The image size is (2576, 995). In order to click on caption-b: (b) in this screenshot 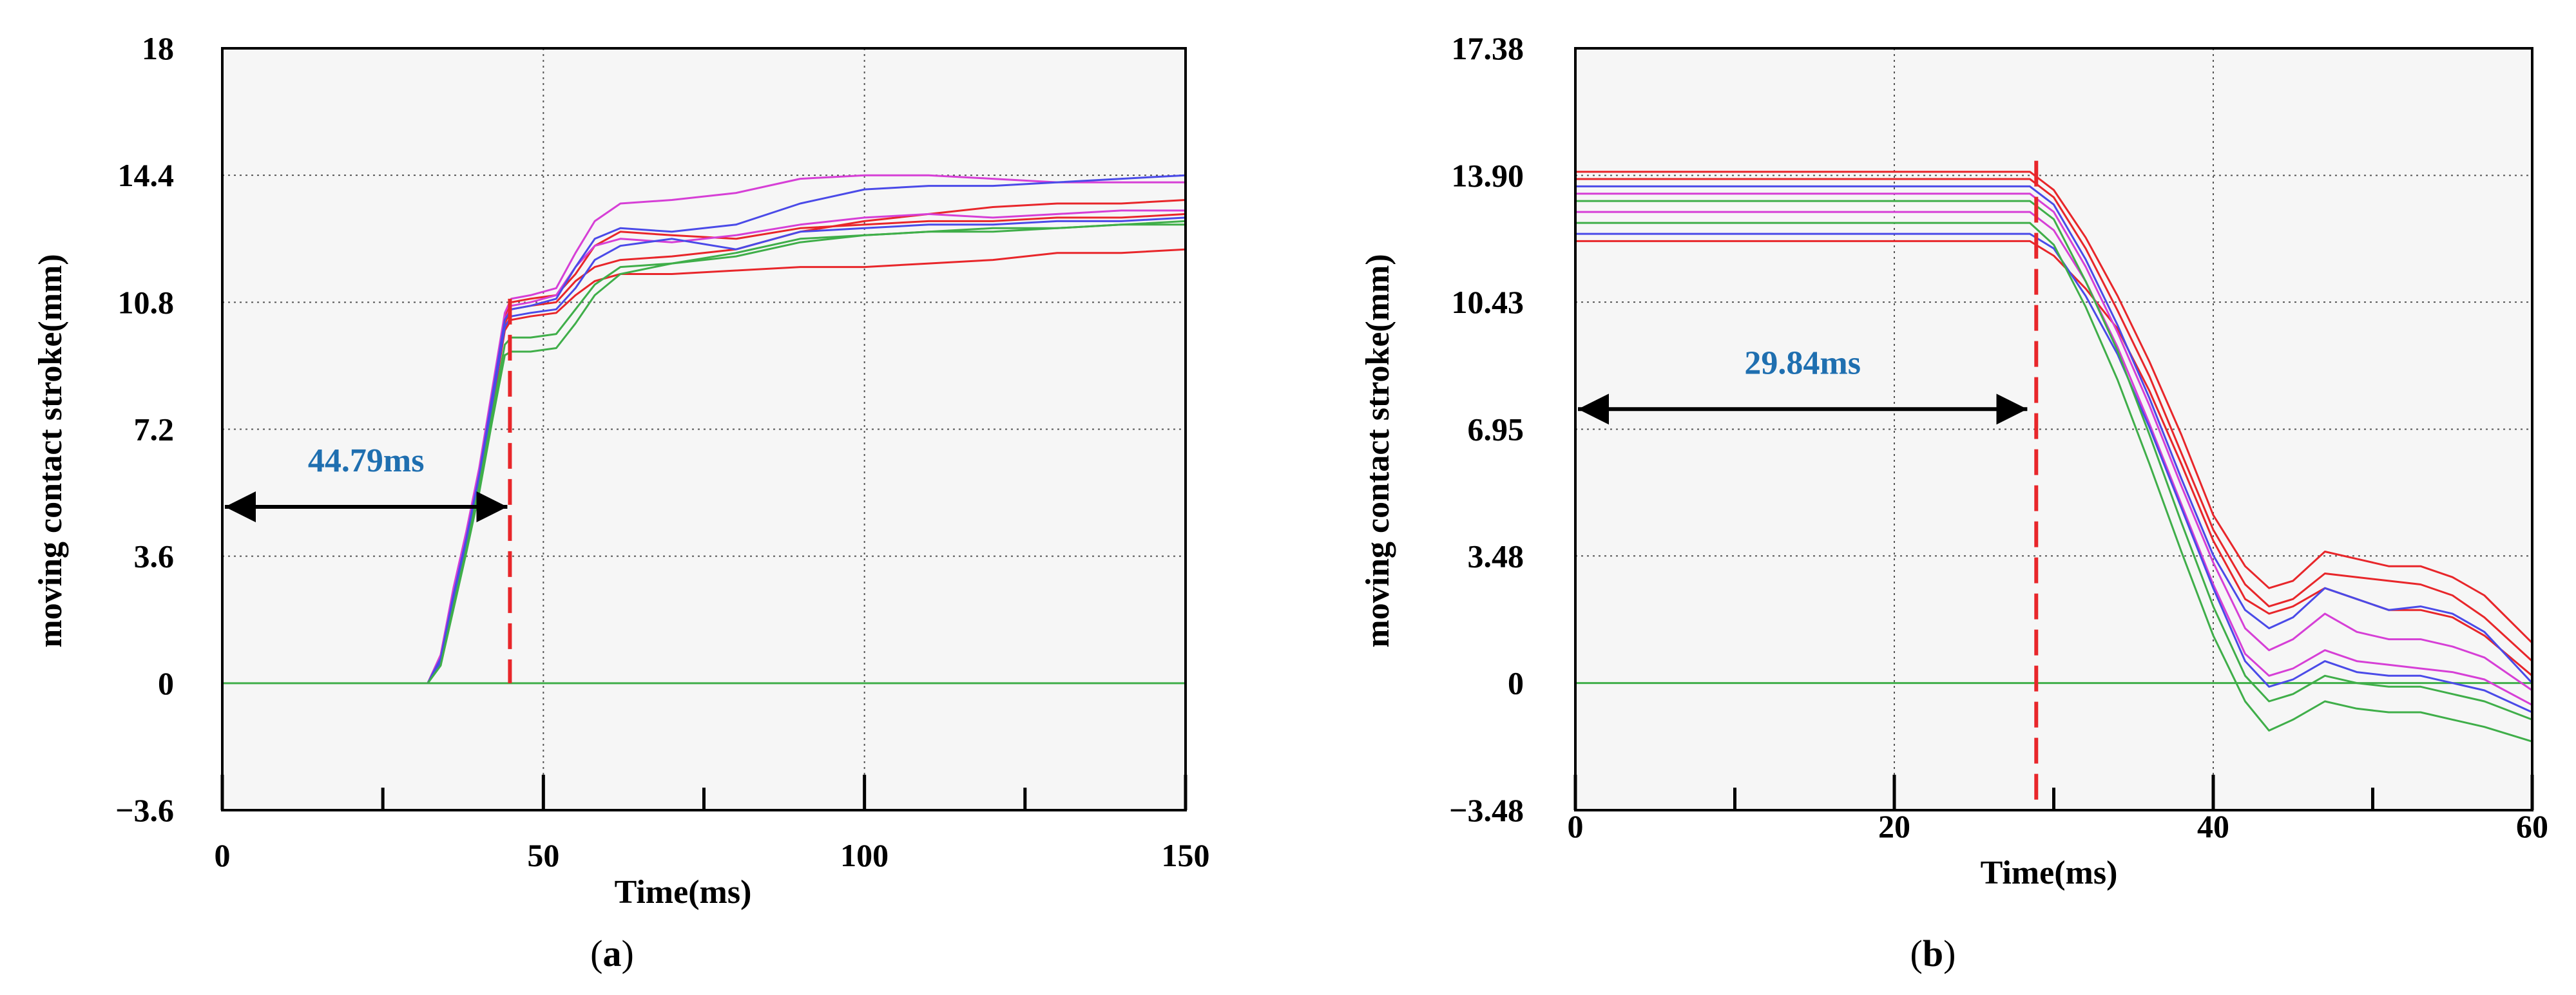, I will do `click(1933, 953)`.